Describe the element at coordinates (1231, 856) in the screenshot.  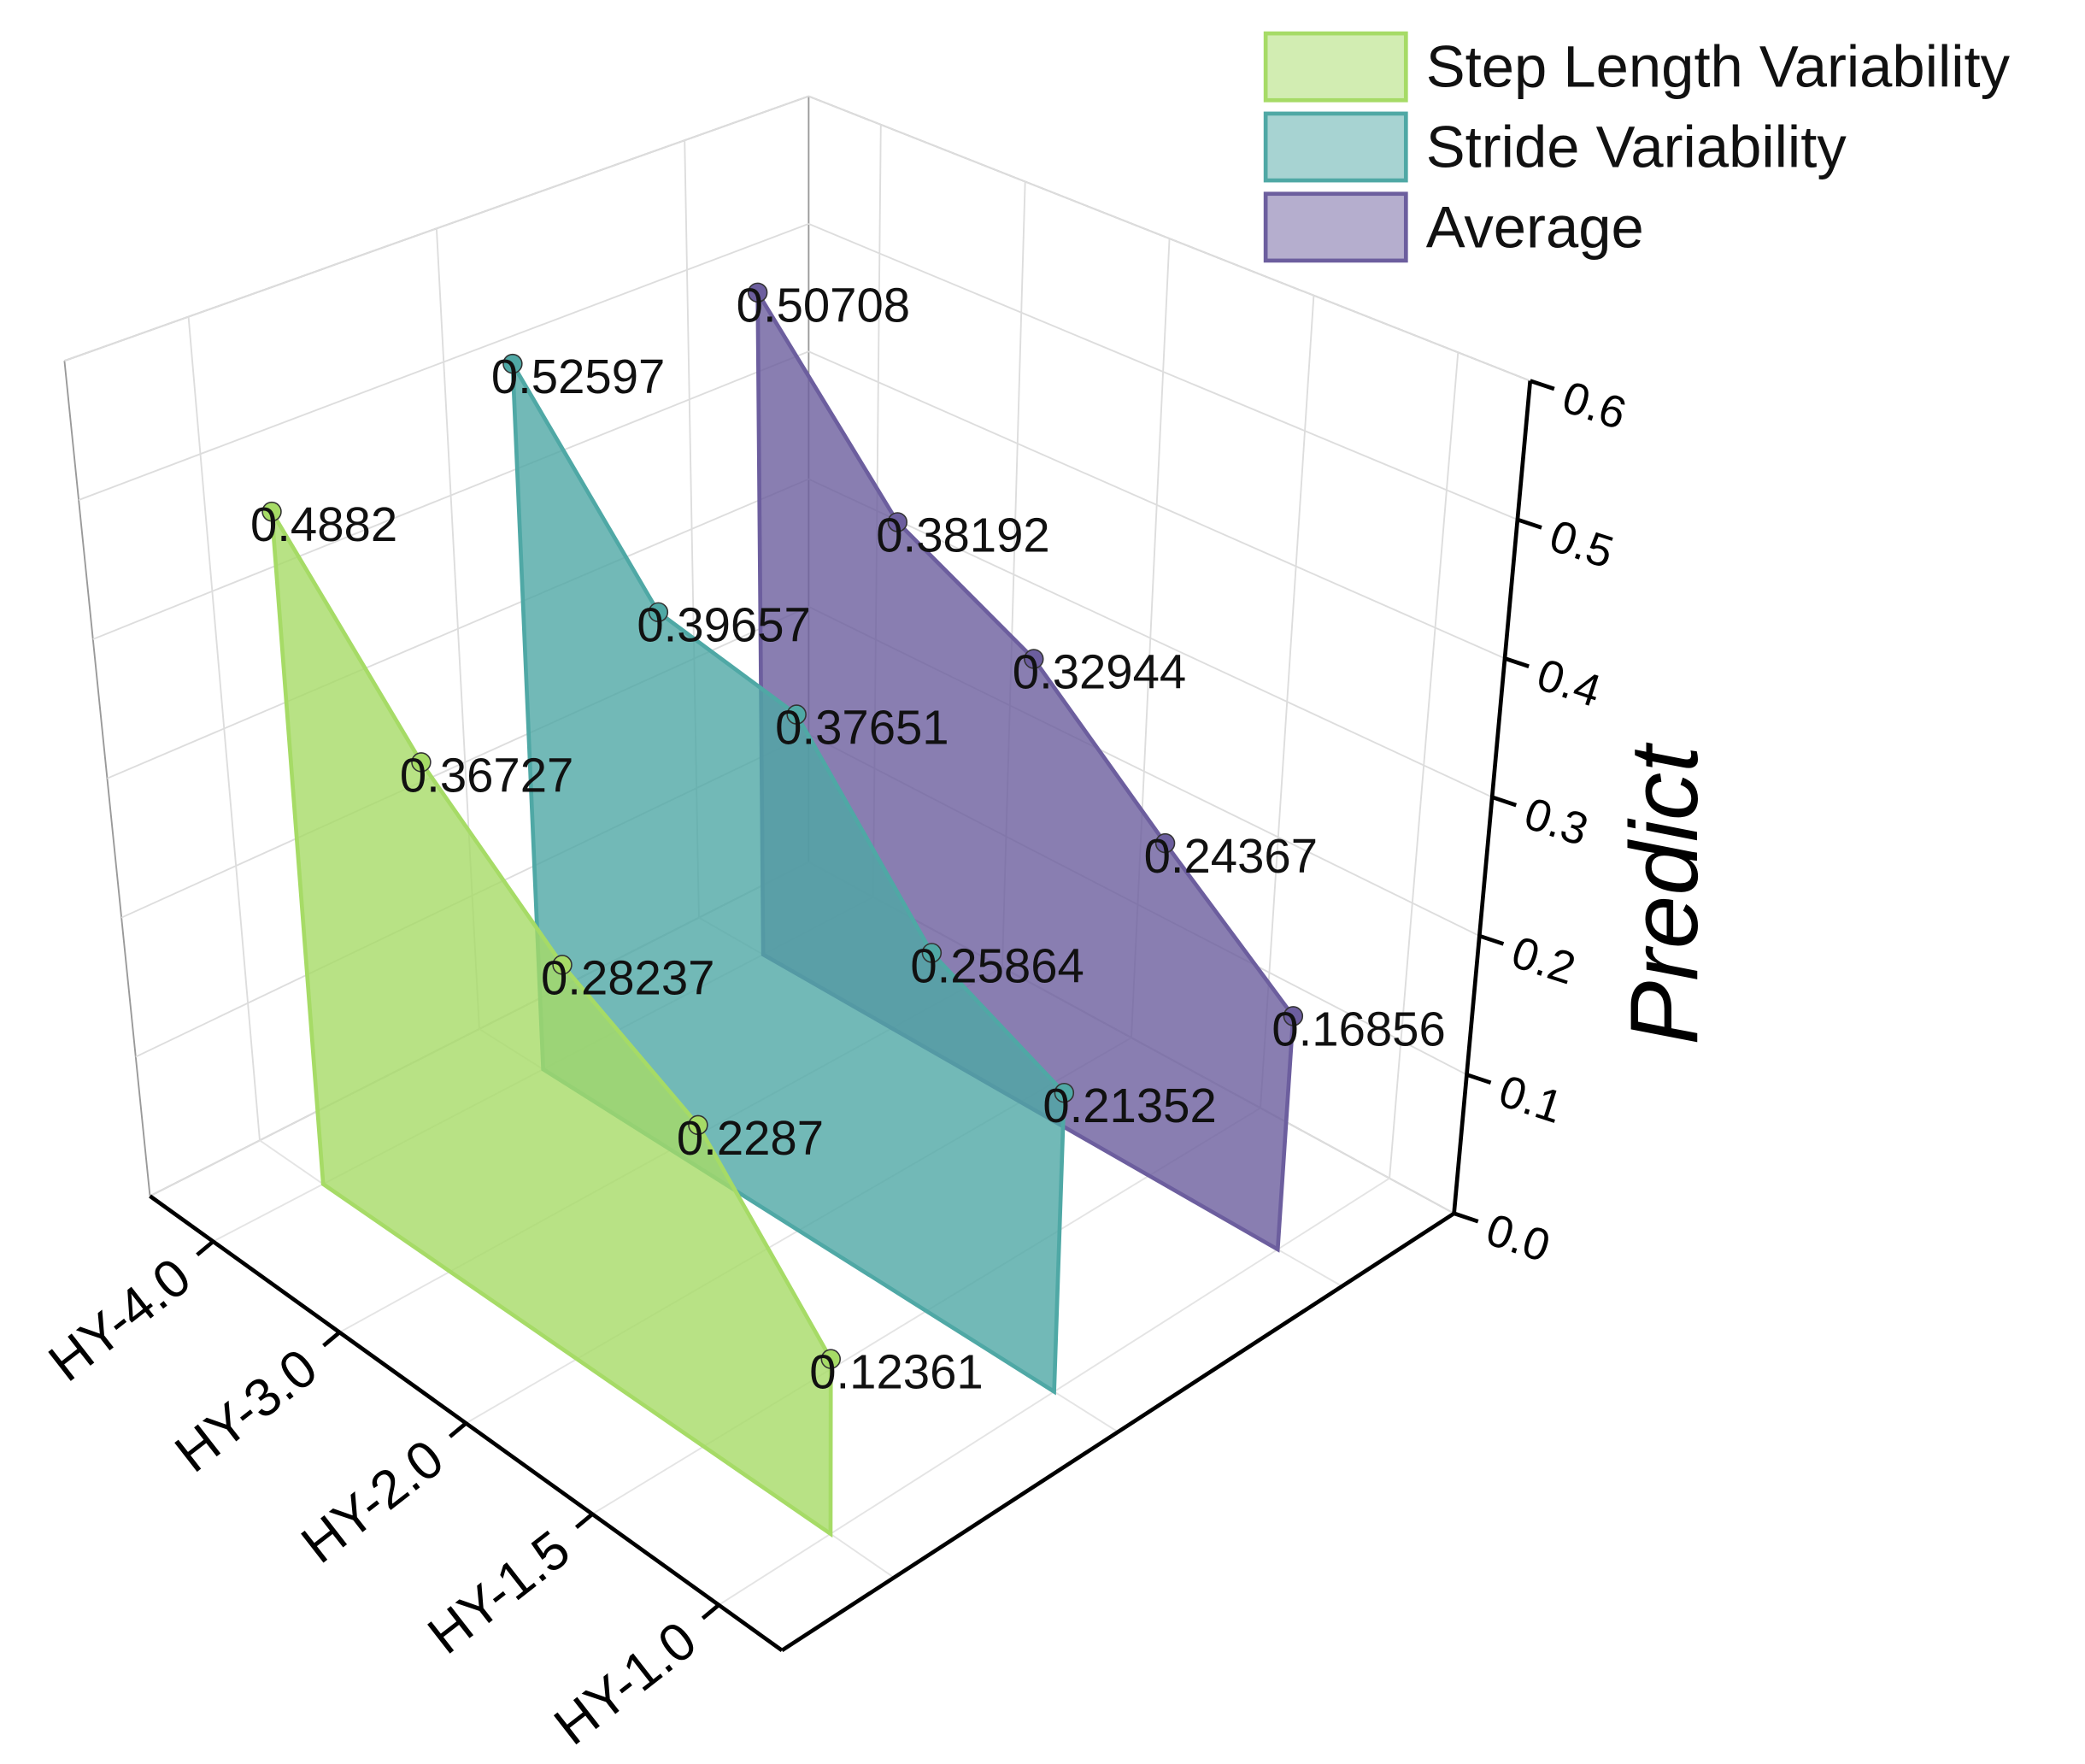
I see `data-label: 0.24367` at that location.